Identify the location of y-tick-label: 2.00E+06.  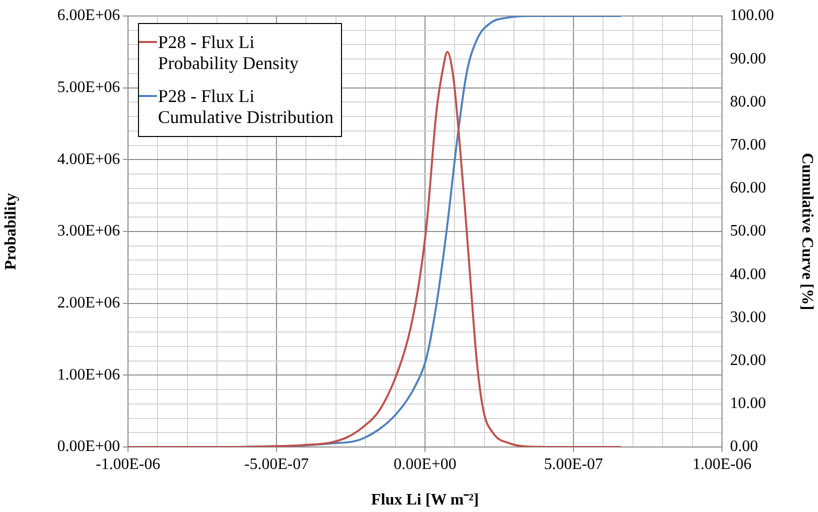
(88, 303).